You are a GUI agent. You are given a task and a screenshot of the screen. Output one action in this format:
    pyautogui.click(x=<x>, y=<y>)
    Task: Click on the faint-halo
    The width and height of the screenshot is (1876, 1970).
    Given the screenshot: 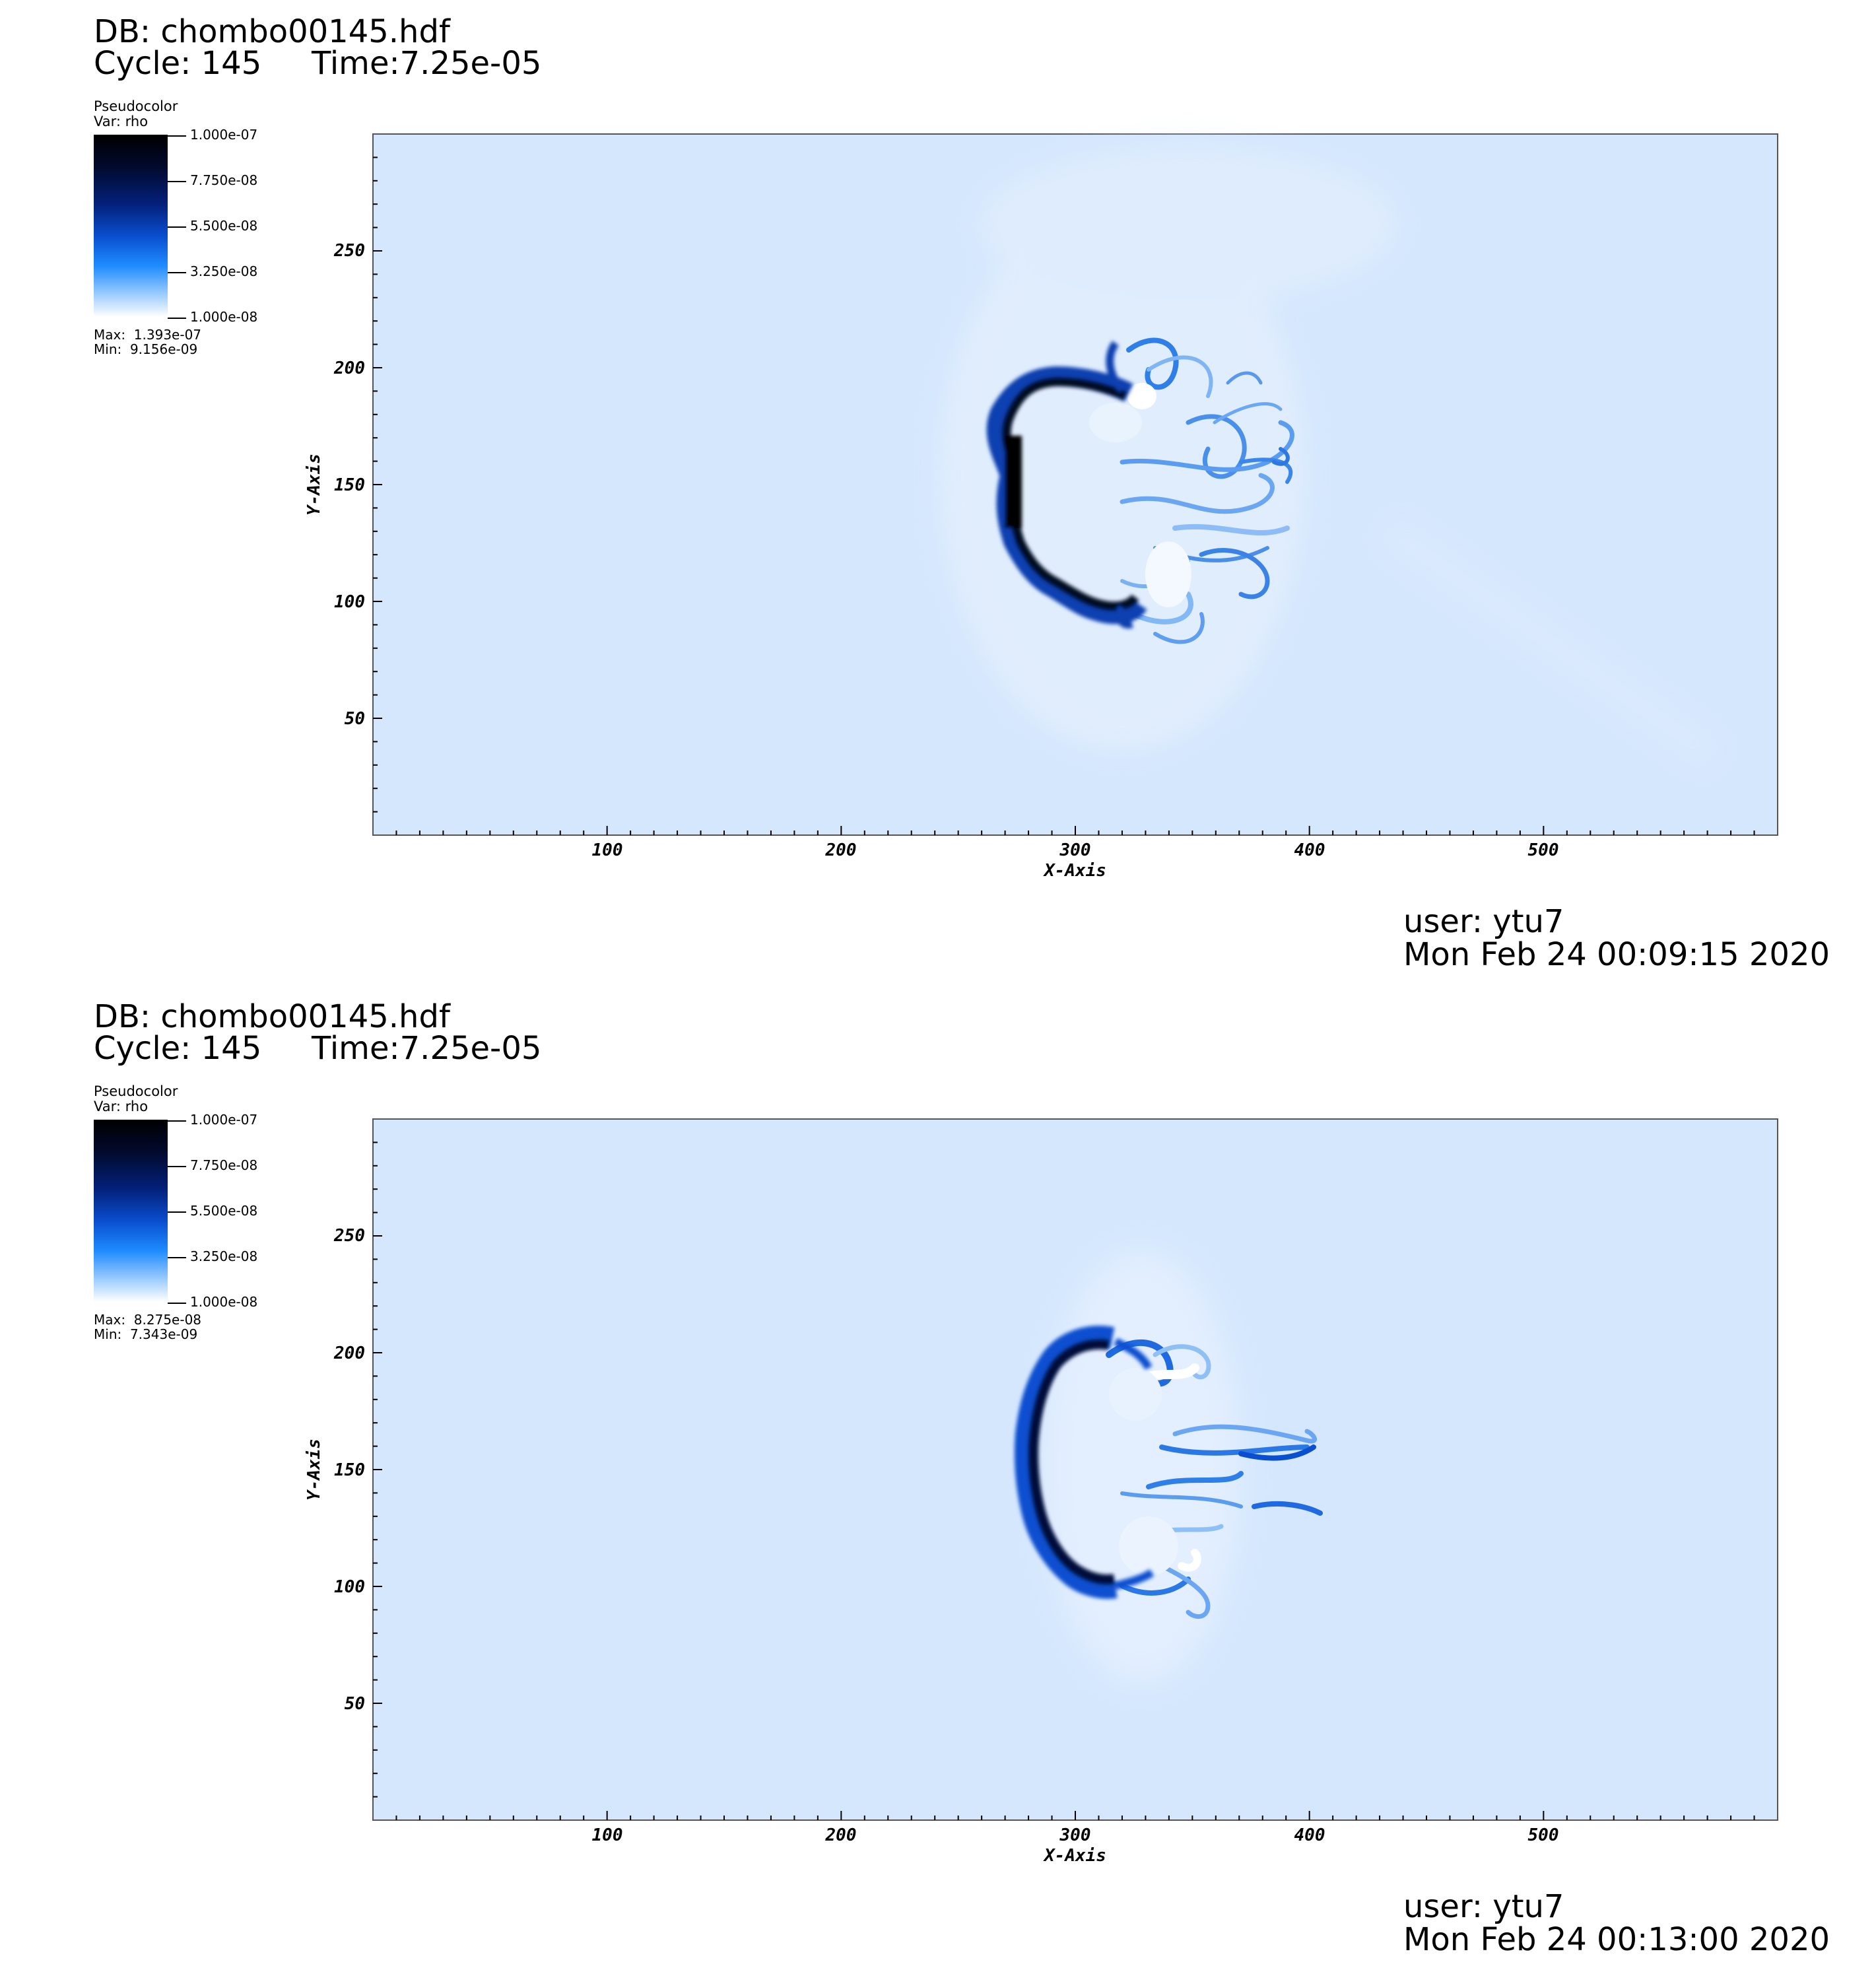 What is the action you would take?
    pyautogui.click(x=1142, y=1467)
    